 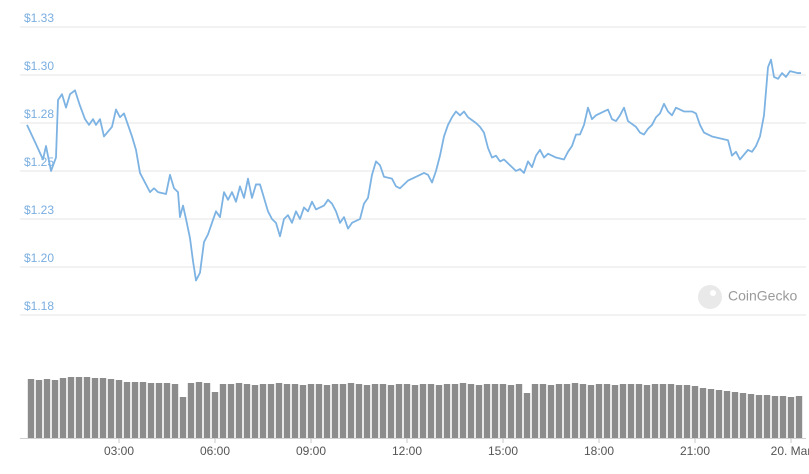 What do you see at coordinates (215, 451) in the screenshot?
I see `x-tick-label: 06:00` at bounding box center [215, 451].